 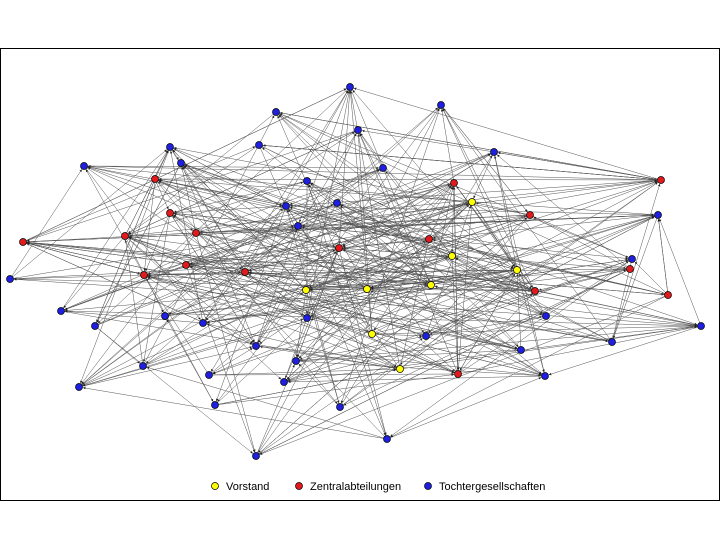 I want to click on legend-label: Zentralabteilungen, so click(x=355, y=487).